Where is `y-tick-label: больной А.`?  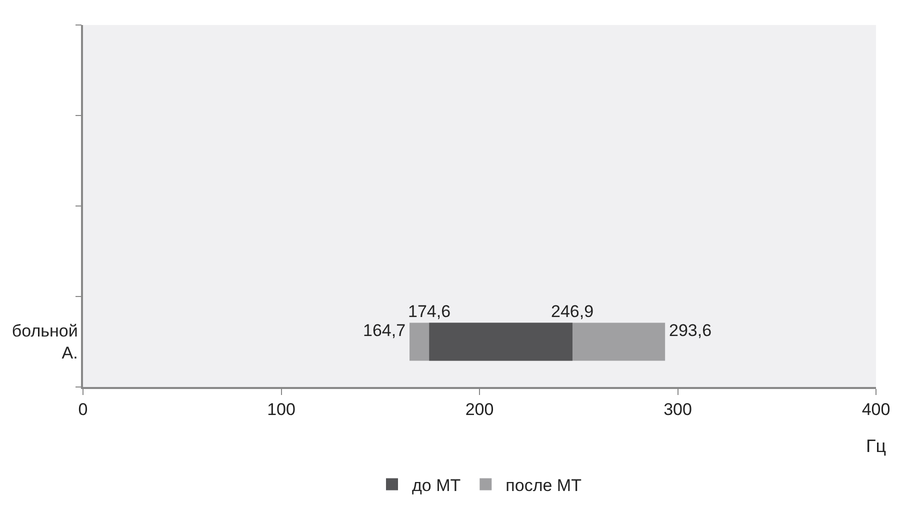 y-tick-label: больной А. is located at coordinates (45, 342).